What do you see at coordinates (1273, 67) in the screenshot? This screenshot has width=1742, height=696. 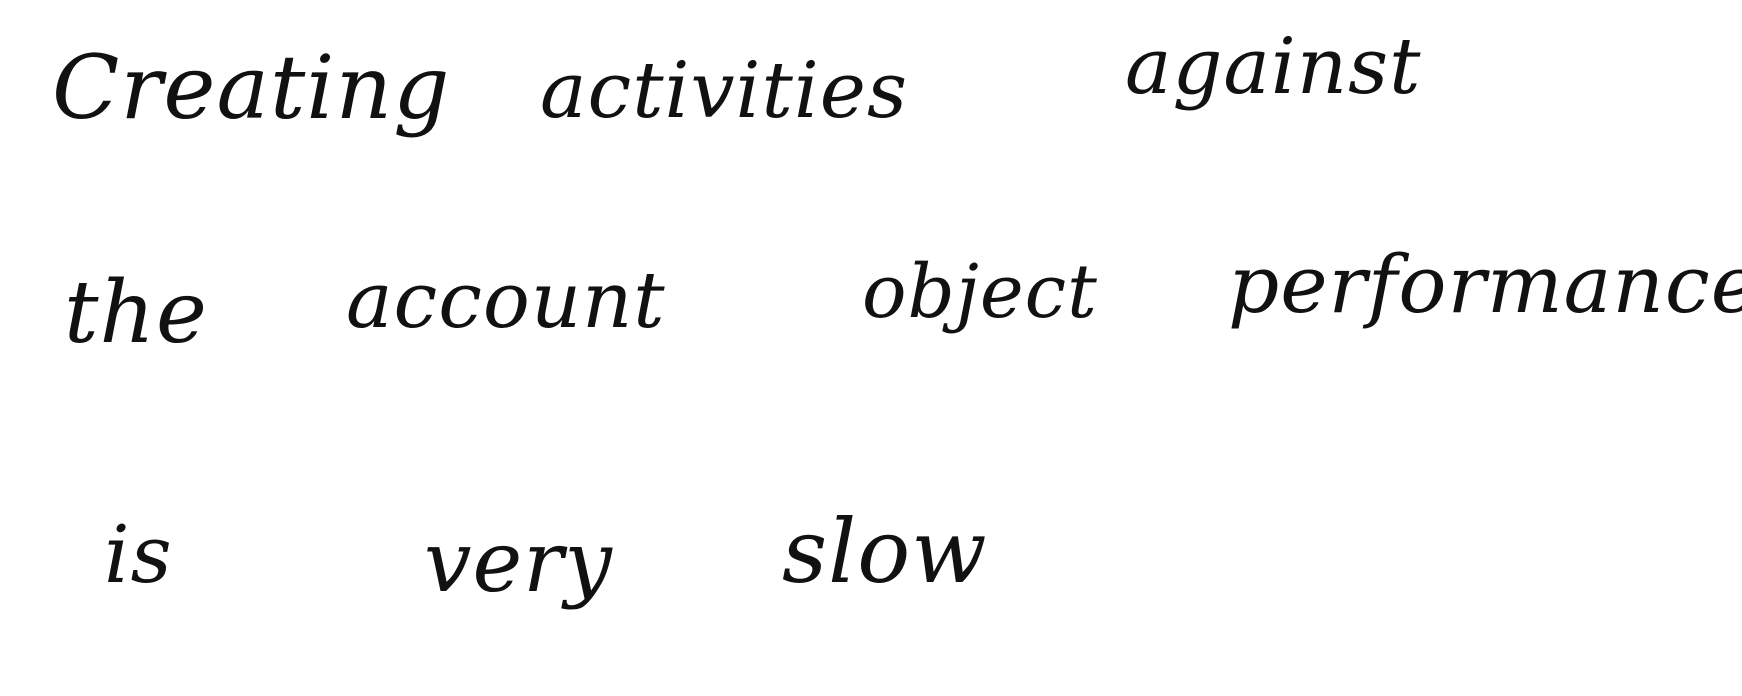 I see `handwritten-word: against` at bounding box center [1273, 67].